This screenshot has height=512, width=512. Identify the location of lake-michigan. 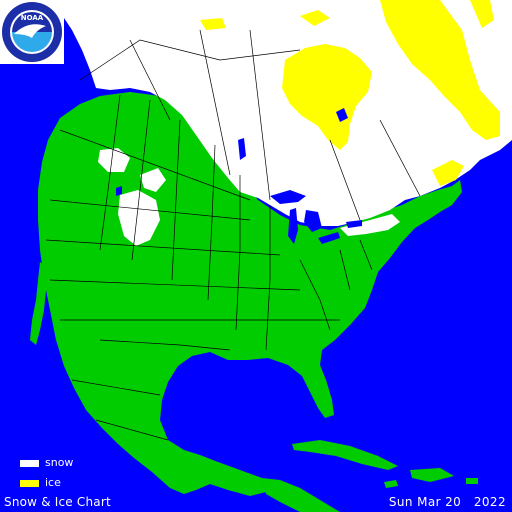
(293, 226).